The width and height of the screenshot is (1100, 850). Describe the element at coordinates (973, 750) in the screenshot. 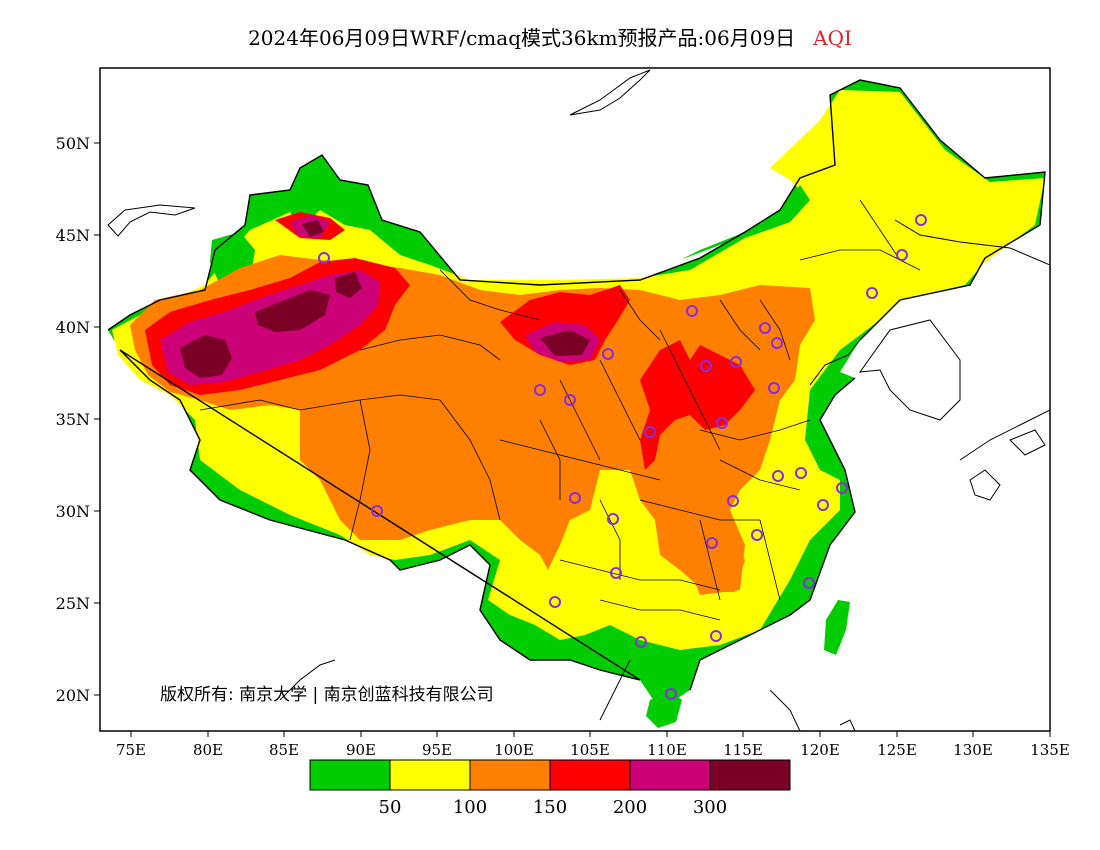

I see `lon-label: 130E` at that location.